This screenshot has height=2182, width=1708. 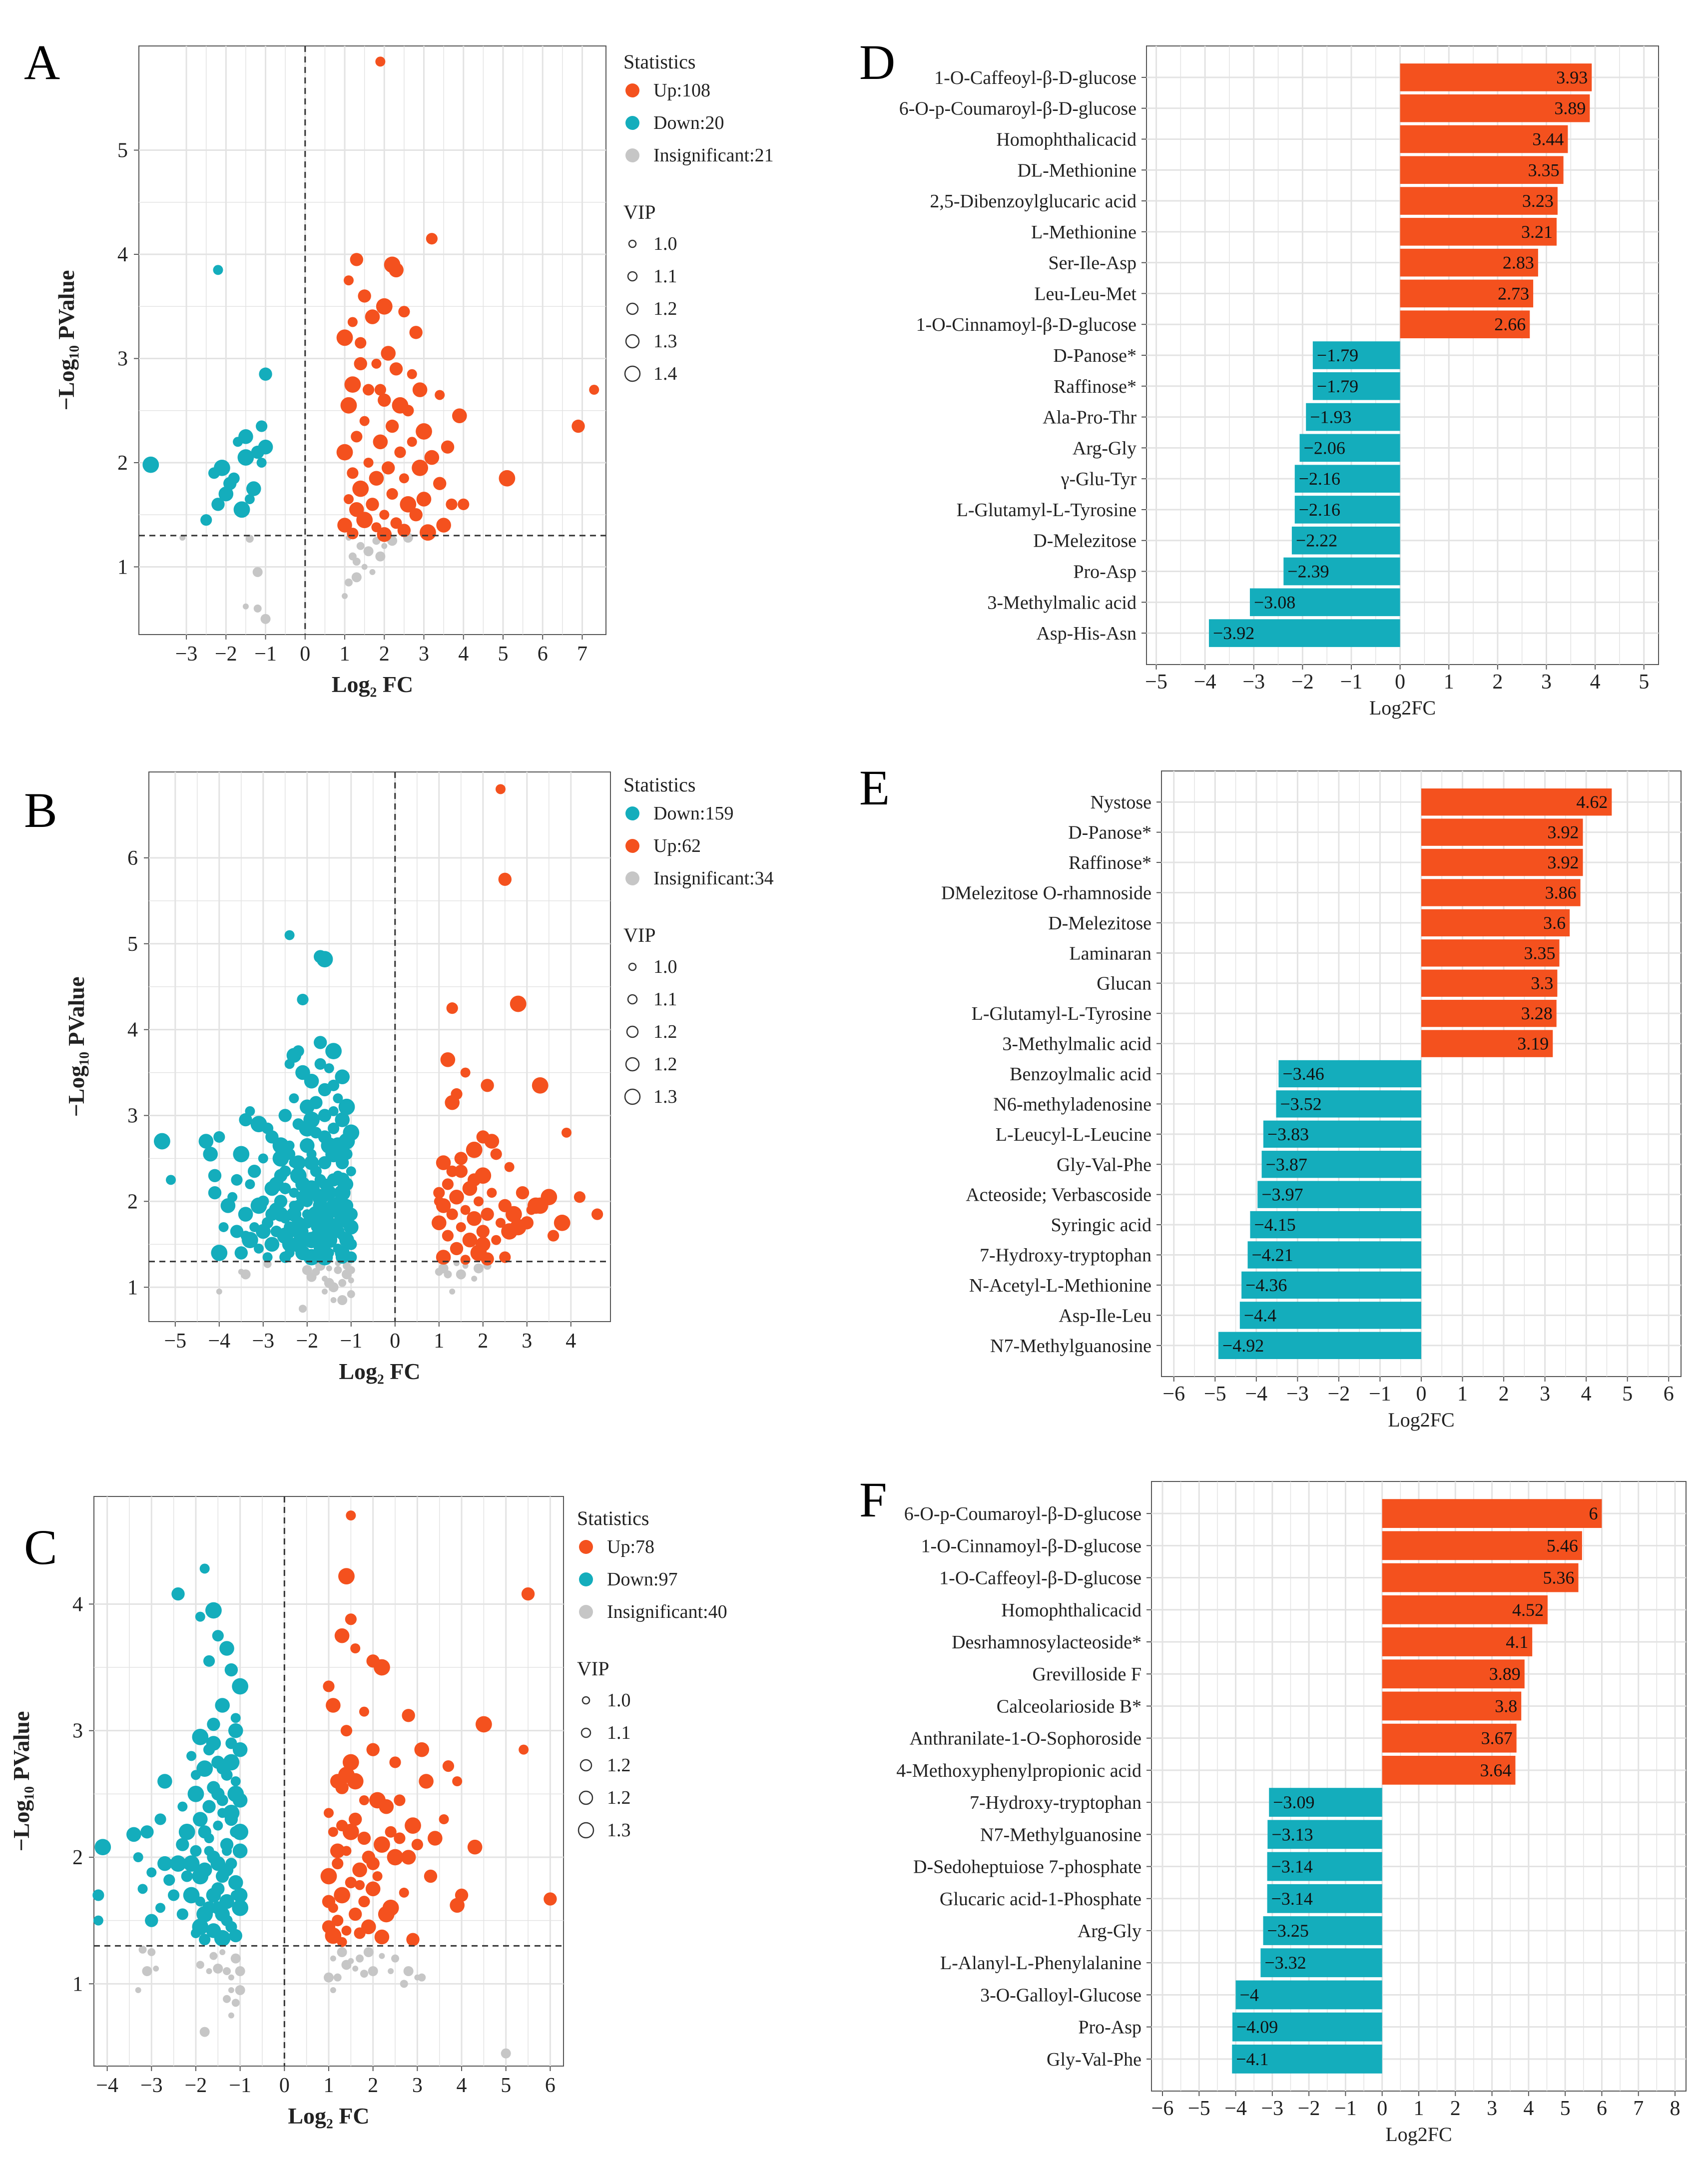 I want to click on vip-legend-circle, so click(x=633, y=999).